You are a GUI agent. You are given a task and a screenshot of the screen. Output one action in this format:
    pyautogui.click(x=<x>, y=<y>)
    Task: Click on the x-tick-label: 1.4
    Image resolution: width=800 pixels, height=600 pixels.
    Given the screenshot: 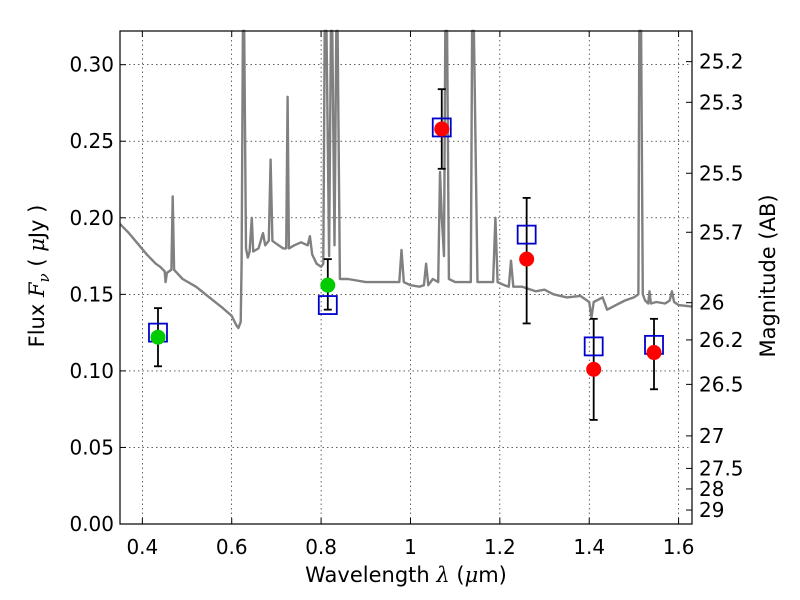 What is the action you would take?
    pyautogui.click(x=589, y=547)
    